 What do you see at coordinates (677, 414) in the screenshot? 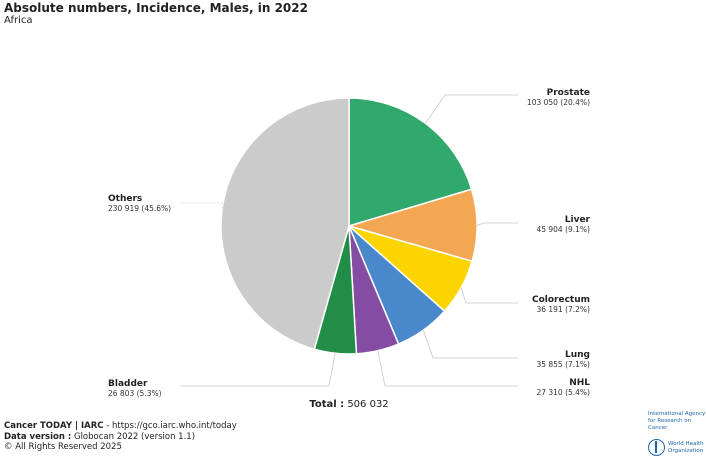
I see `iarc-line-1: International Agency` at bounding box center [677, 414].